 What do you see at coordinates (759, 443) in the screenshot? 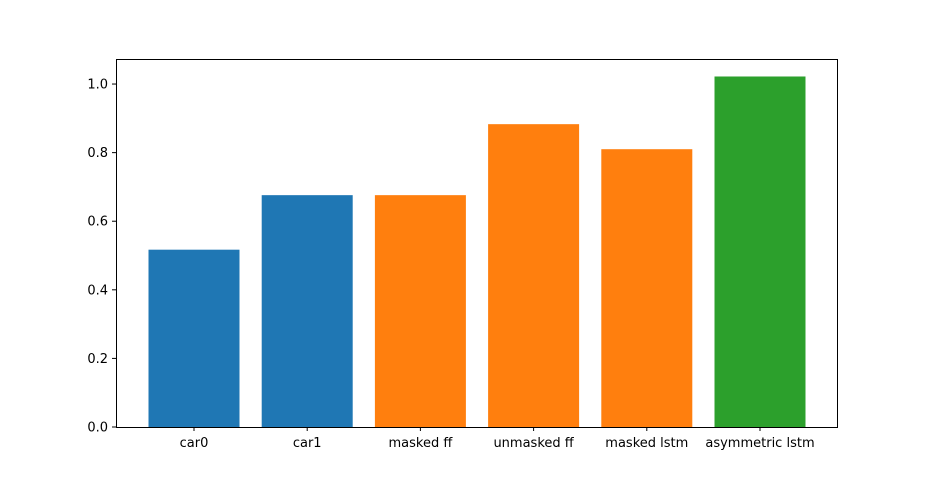
I see `x-tick-label: asymmetric lstm` at bounding box center [759, 443].